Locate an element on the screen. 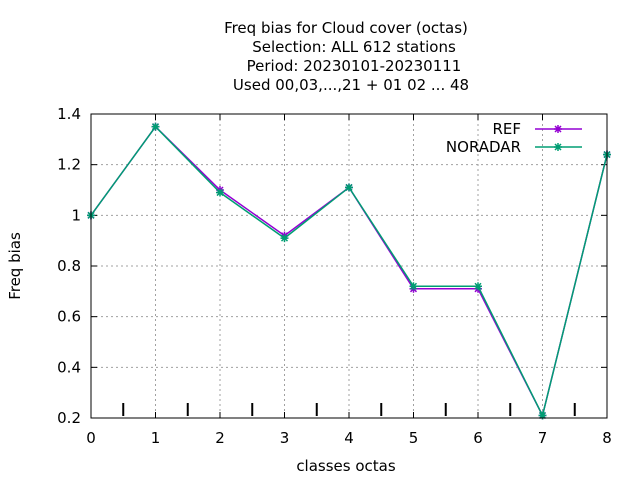 This screenshot has height=480, width=640. x-tick-label: 6 is located at coordinates (478, 438).